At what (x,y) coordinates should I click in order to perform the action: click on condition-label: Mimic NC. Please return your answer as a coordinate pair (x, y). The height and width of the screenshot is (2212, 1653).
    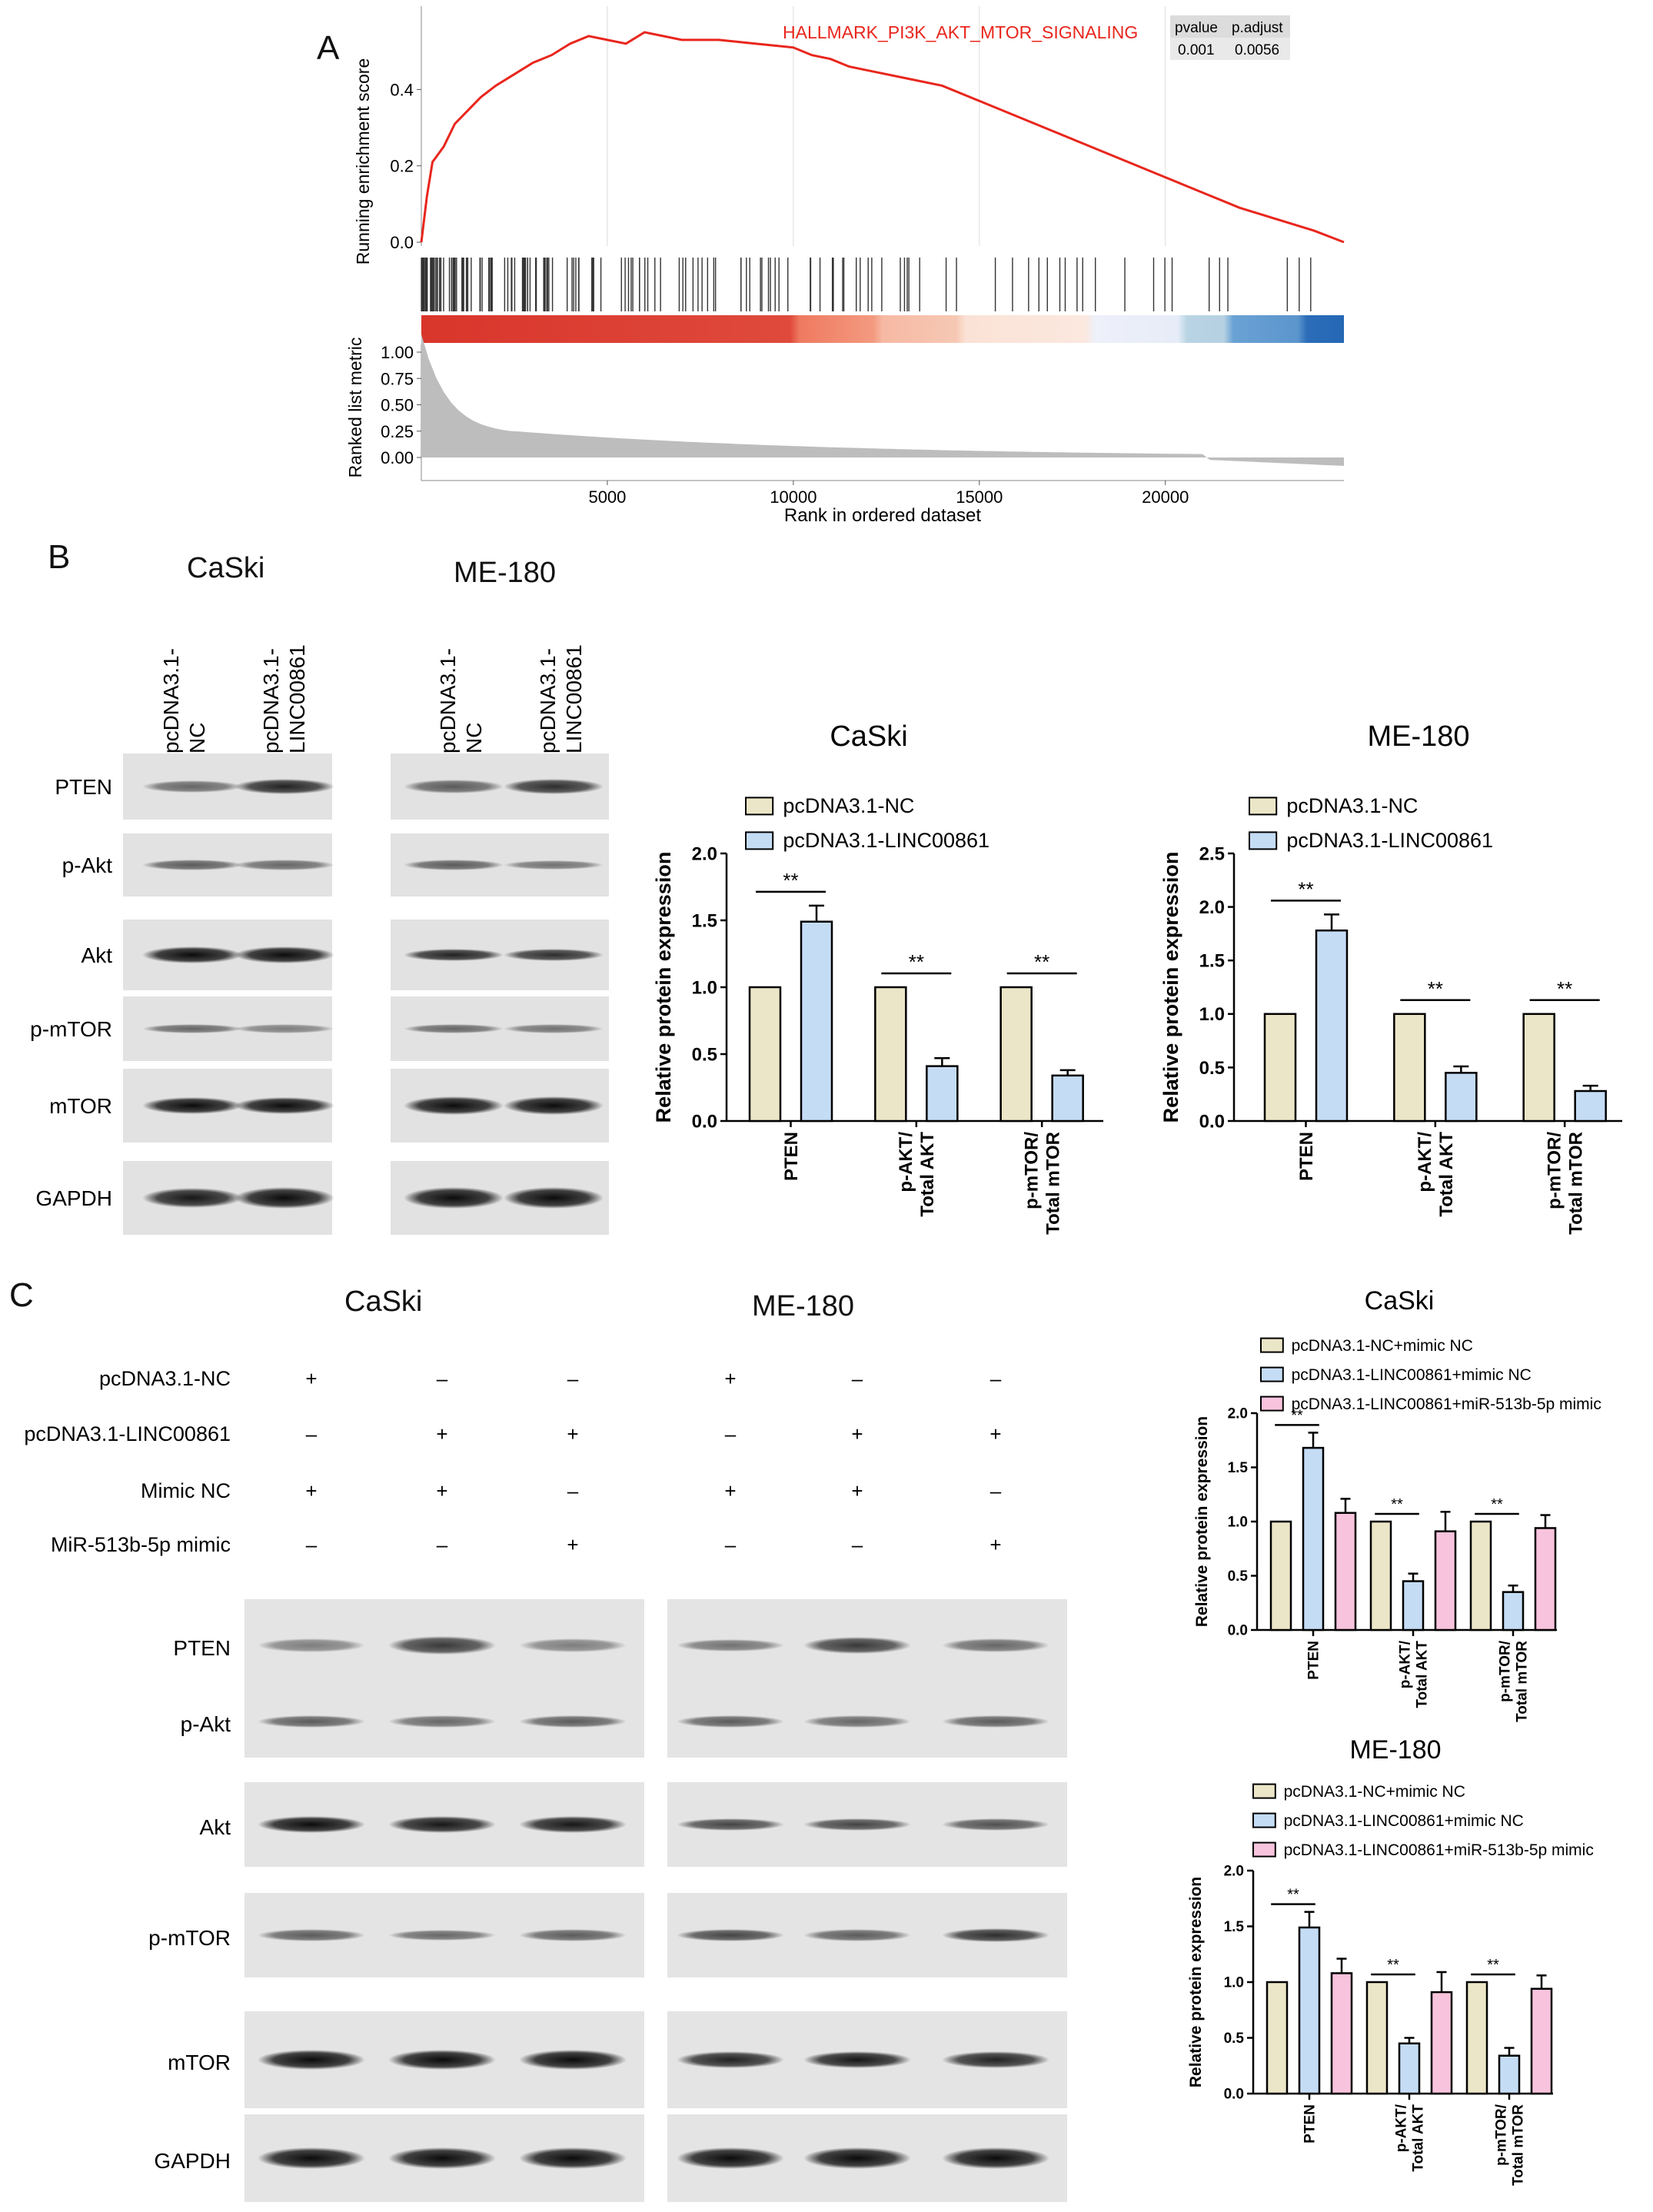
    Looking at the image, I should click on (186, 1490).